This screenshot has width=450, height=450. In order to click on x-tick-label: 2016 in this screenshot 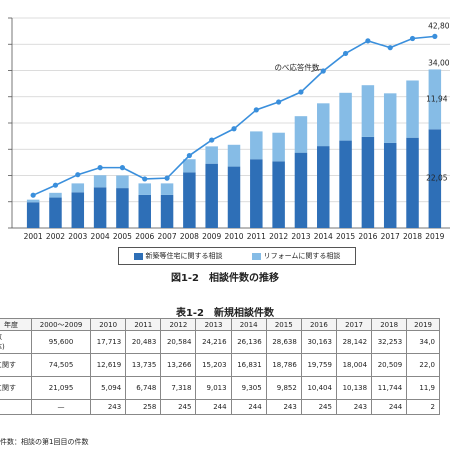, I will do `click(367, 236)`.